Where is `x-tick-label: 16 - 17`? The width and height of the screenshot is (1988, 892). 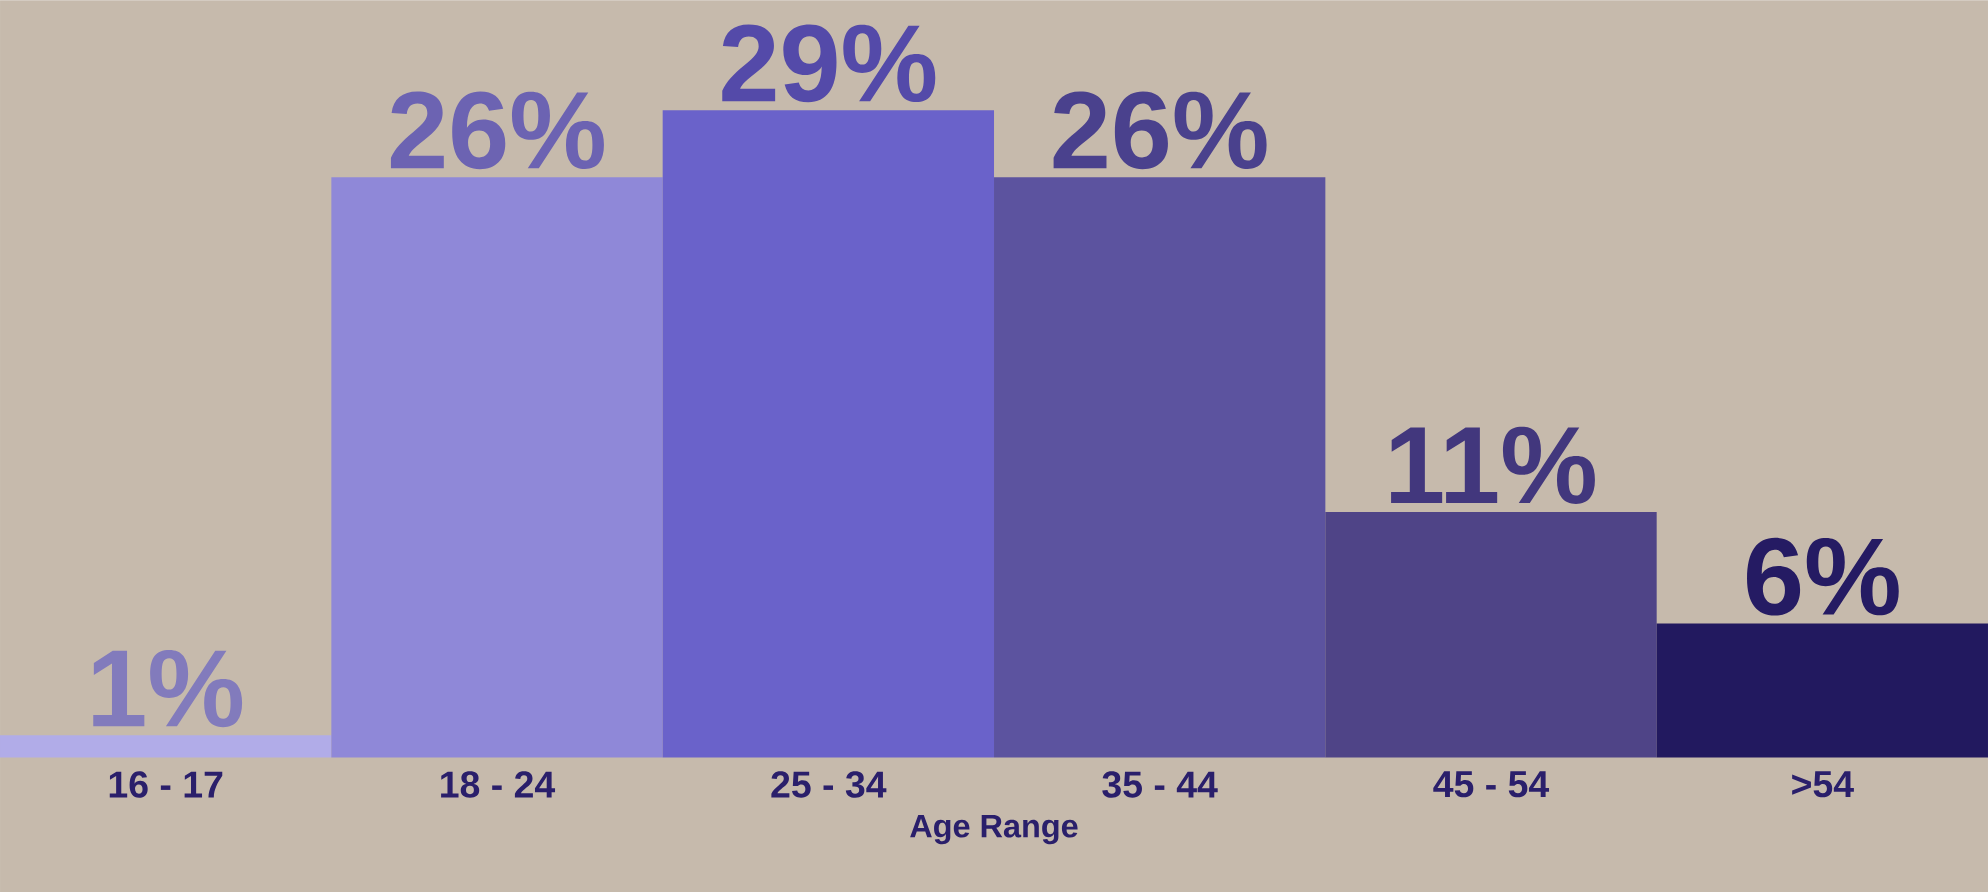
x-tick-label: 16 - 17 is located at coordinates (166, 784).